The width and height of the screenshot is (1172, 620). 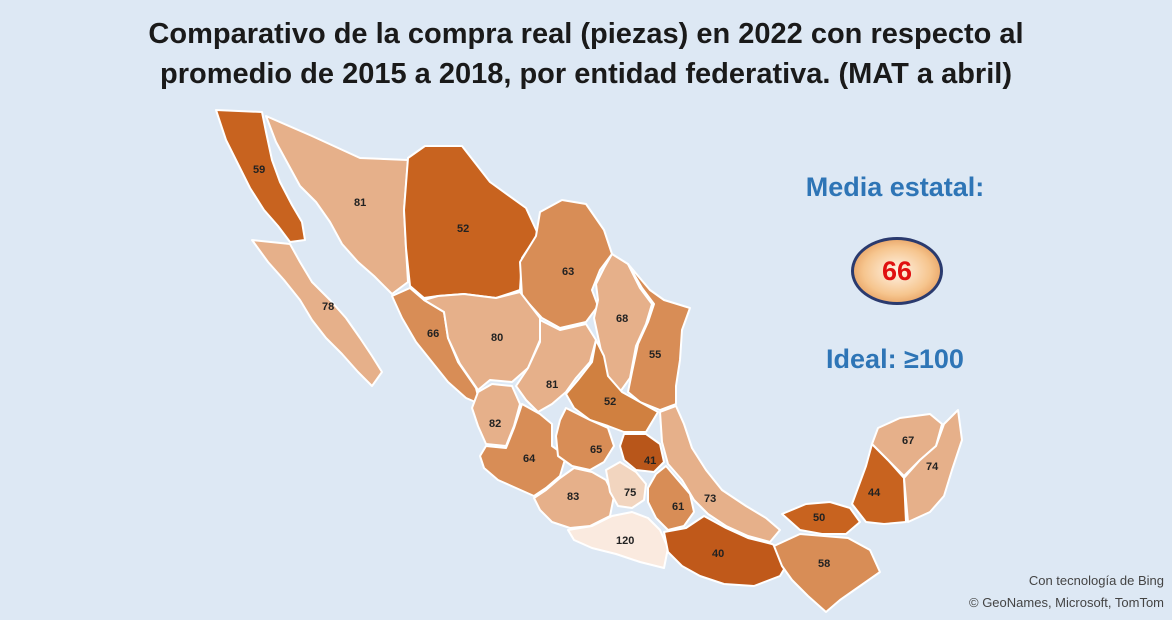 I want to click on label-yucatan: 67, so click(x=908, y=441).